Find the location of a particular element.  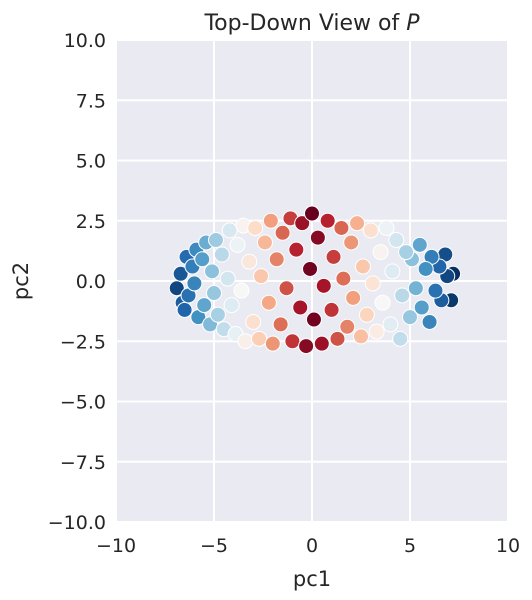

chart-title-variable: P is located at coordinates (413, 23).